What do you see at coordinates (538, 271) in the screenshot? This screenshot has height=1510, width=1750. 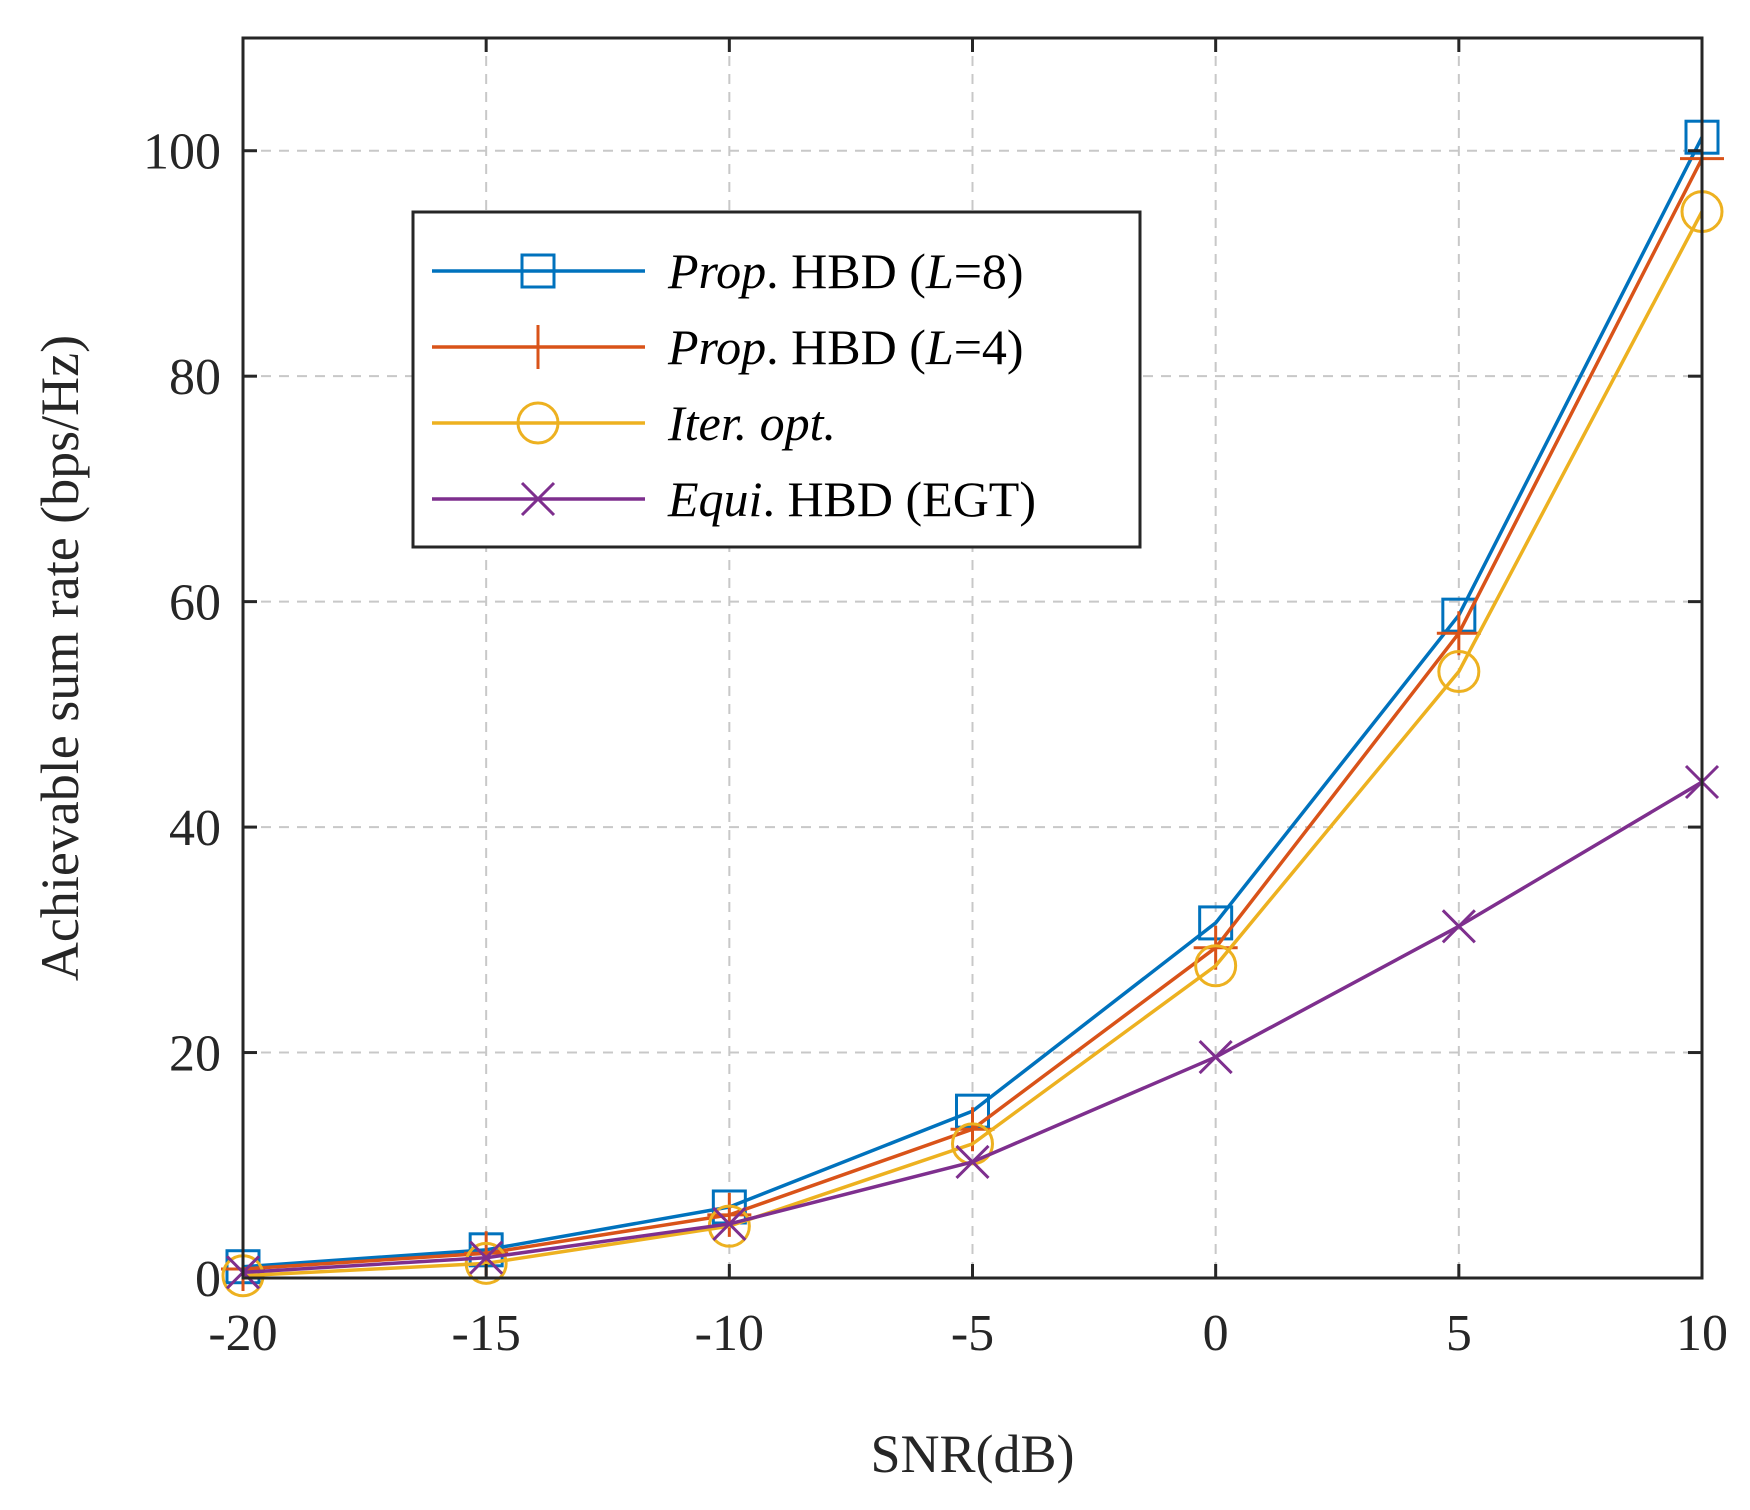 I see `square-marker` at bounding box center [538, 271].